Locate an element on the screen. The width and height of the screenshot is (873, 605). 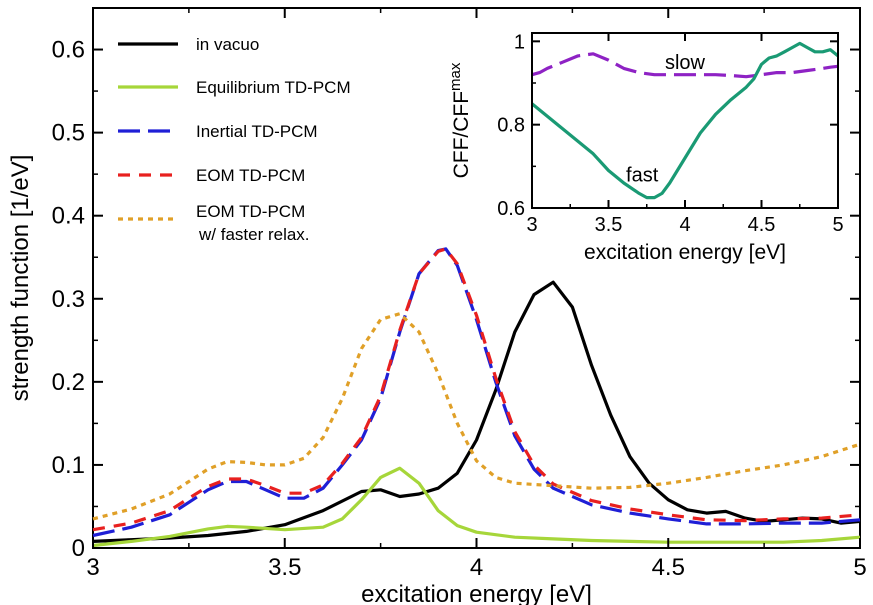
inset-series-group is located at coordinates (685, 120).